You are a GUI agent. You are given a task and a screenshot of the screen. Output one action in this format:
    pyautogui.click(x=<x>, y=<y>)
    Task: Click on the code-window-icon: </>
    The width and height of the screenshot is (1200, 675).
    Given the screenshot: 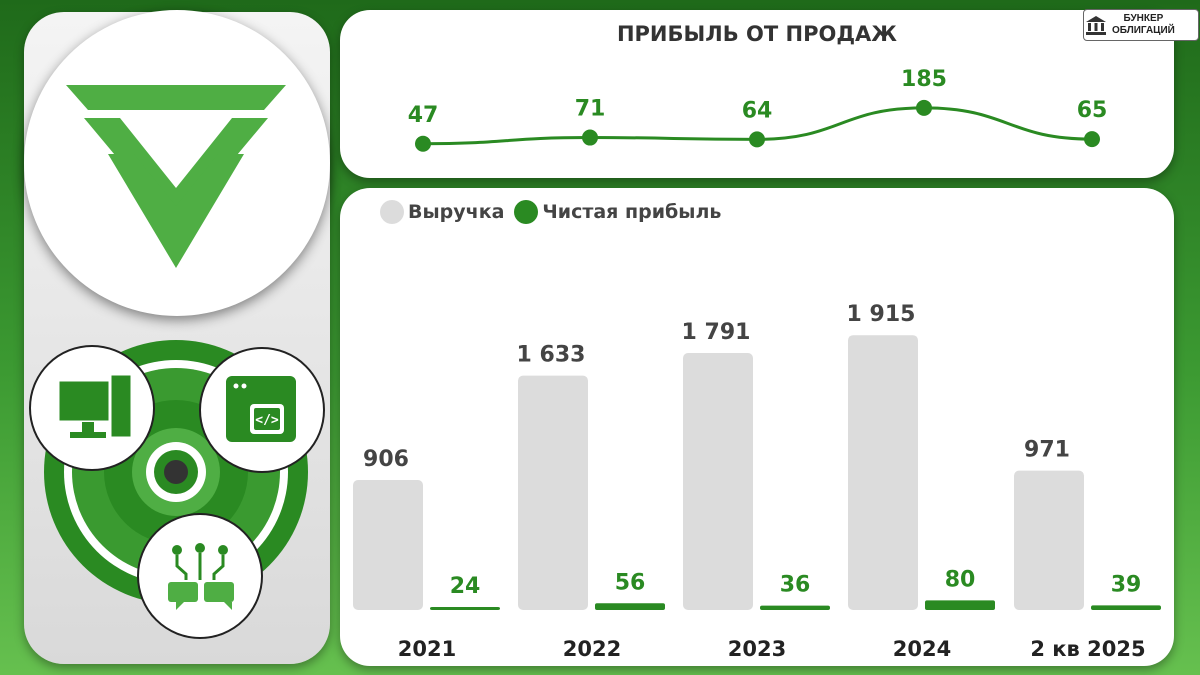 What is the action you would take?
    pyautogui.click(x=262, y=410)
    